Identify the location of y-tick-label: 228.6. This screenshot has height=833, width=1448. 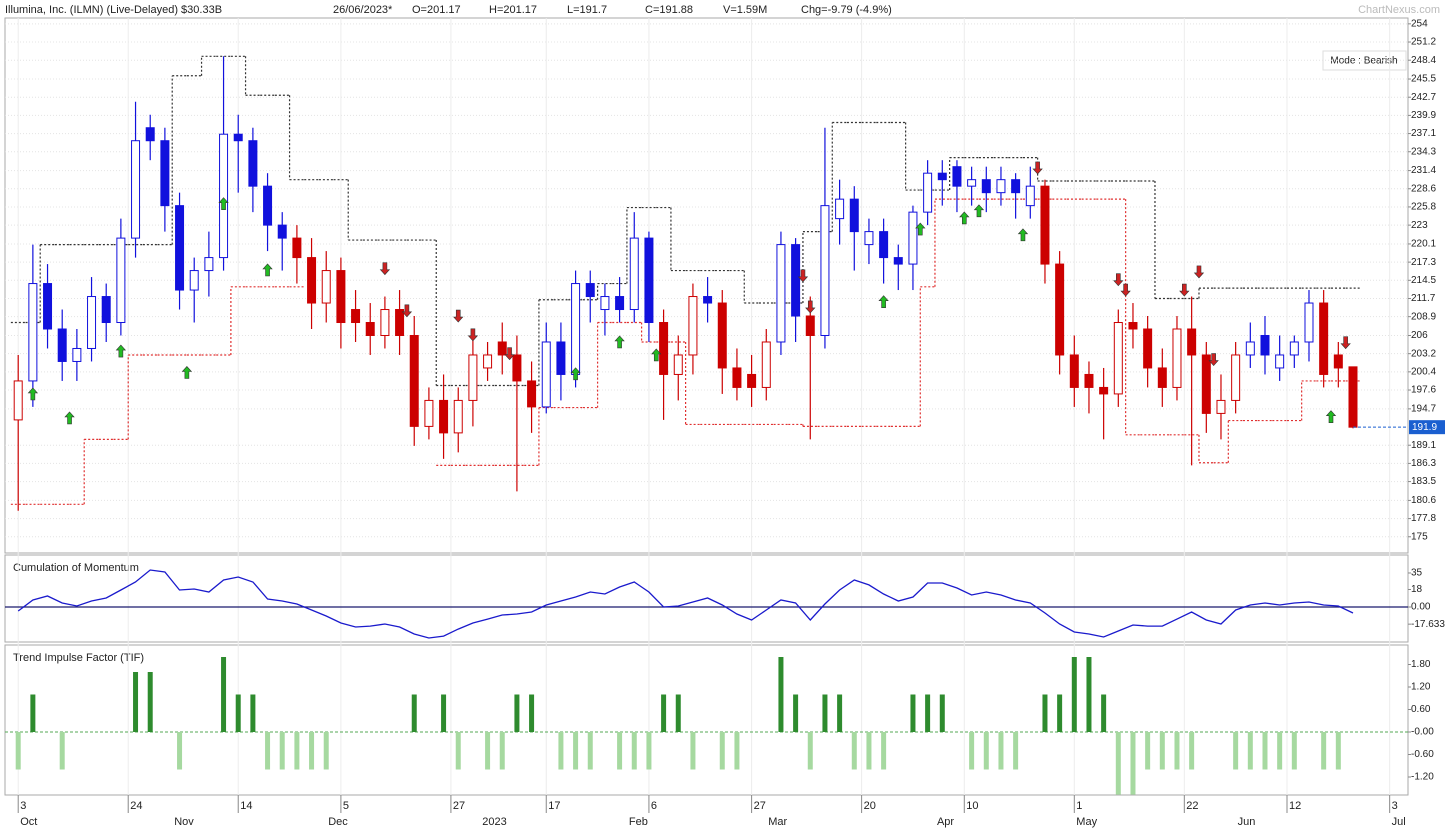
(1423, 188).